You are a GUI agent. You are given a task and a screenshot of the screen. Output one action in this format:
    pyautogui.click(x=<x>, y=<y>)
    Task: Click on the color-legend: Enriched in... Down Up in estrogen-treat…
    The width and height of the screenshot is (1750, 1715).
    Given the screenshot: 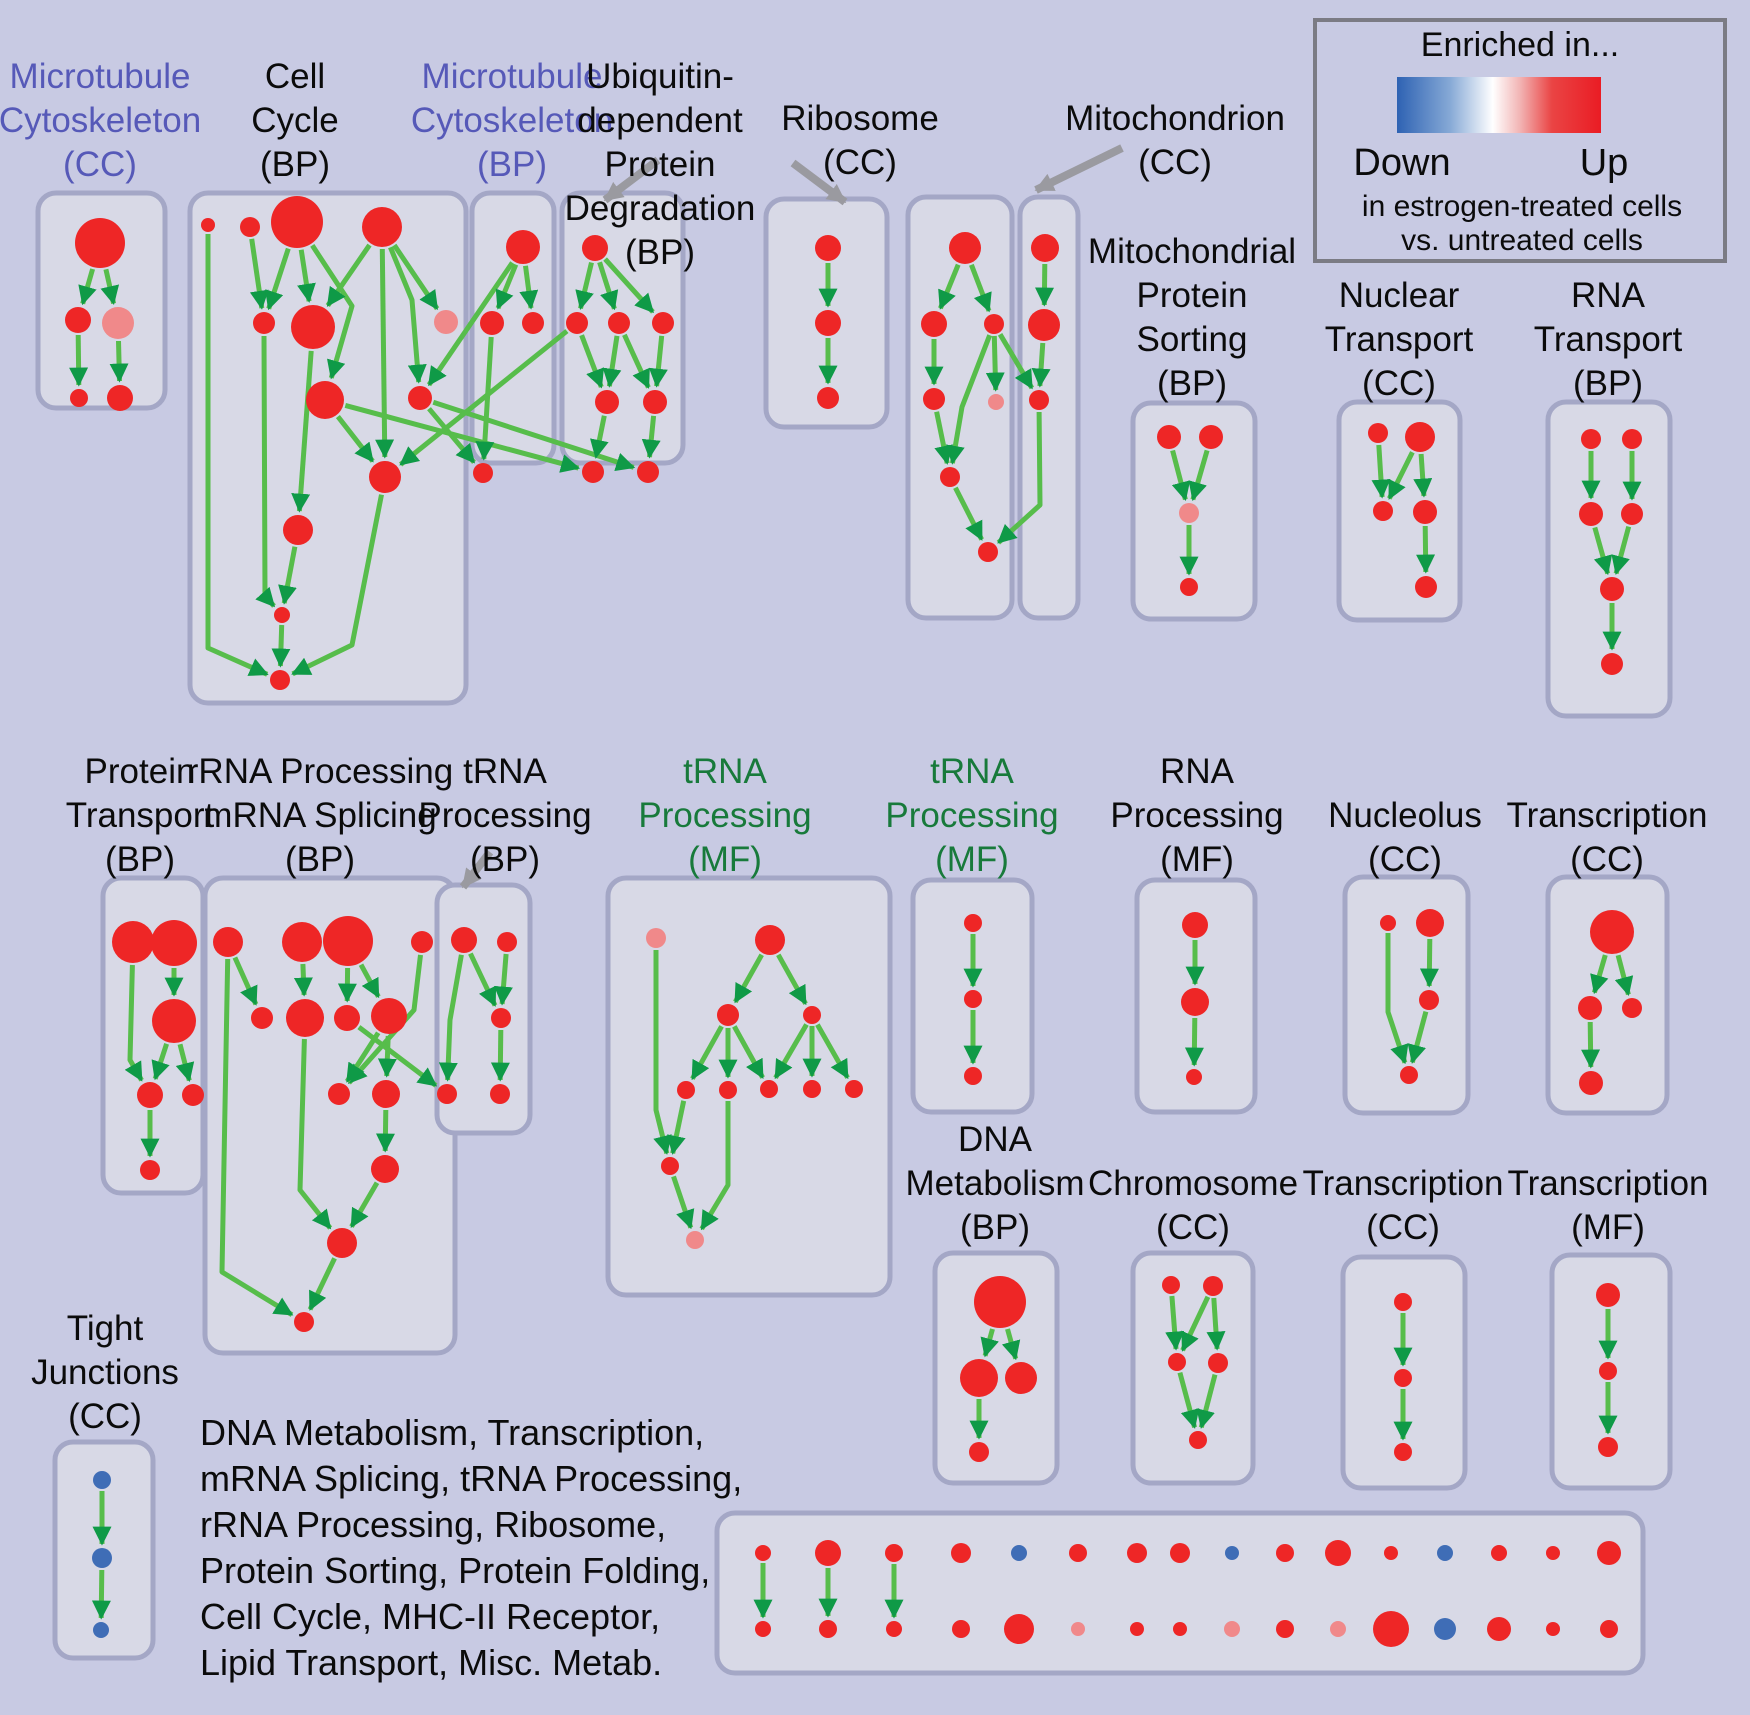 What is the action you would take?
    pyautogui.click(x=1520, y=140)
    